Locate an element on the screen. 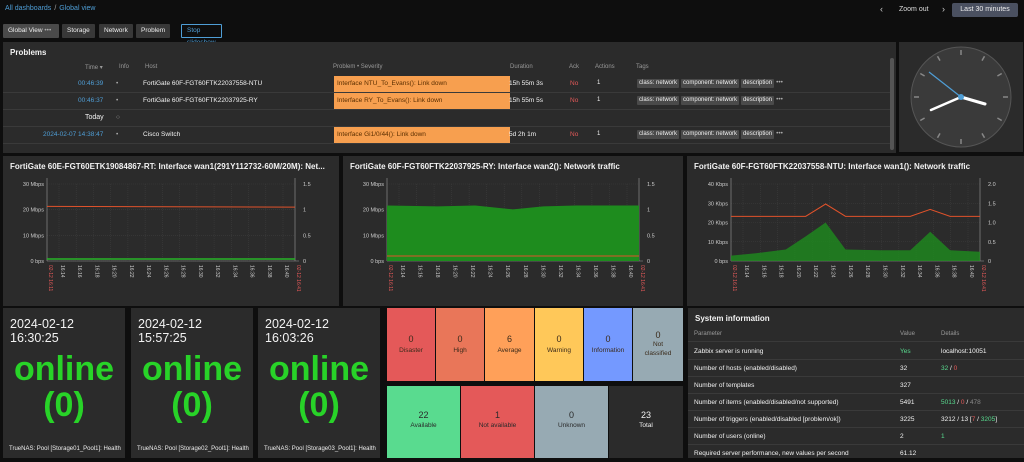 This screenshot has width=1024, height=462. problem-host: FortiGate 60F-FGT60FTK22037925-RY is located at coordinates (200, 100).